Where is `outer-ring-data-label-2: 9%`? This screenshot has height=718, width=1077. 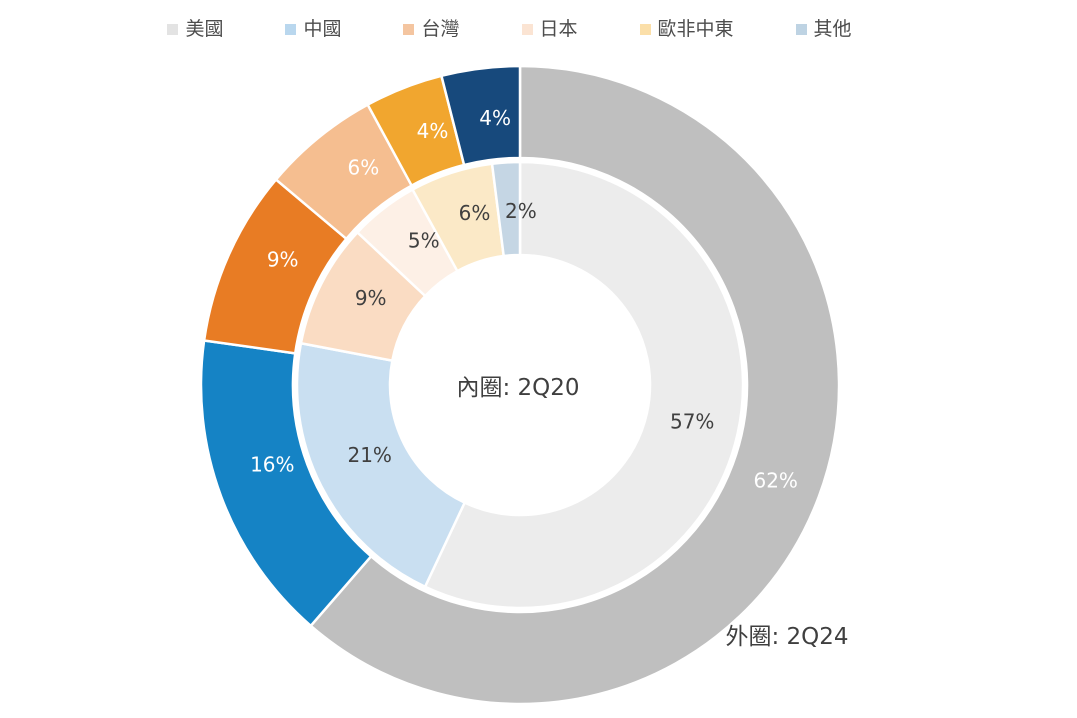
outer-ring-data-label-2: 9% is located at coordinates (283, 260).